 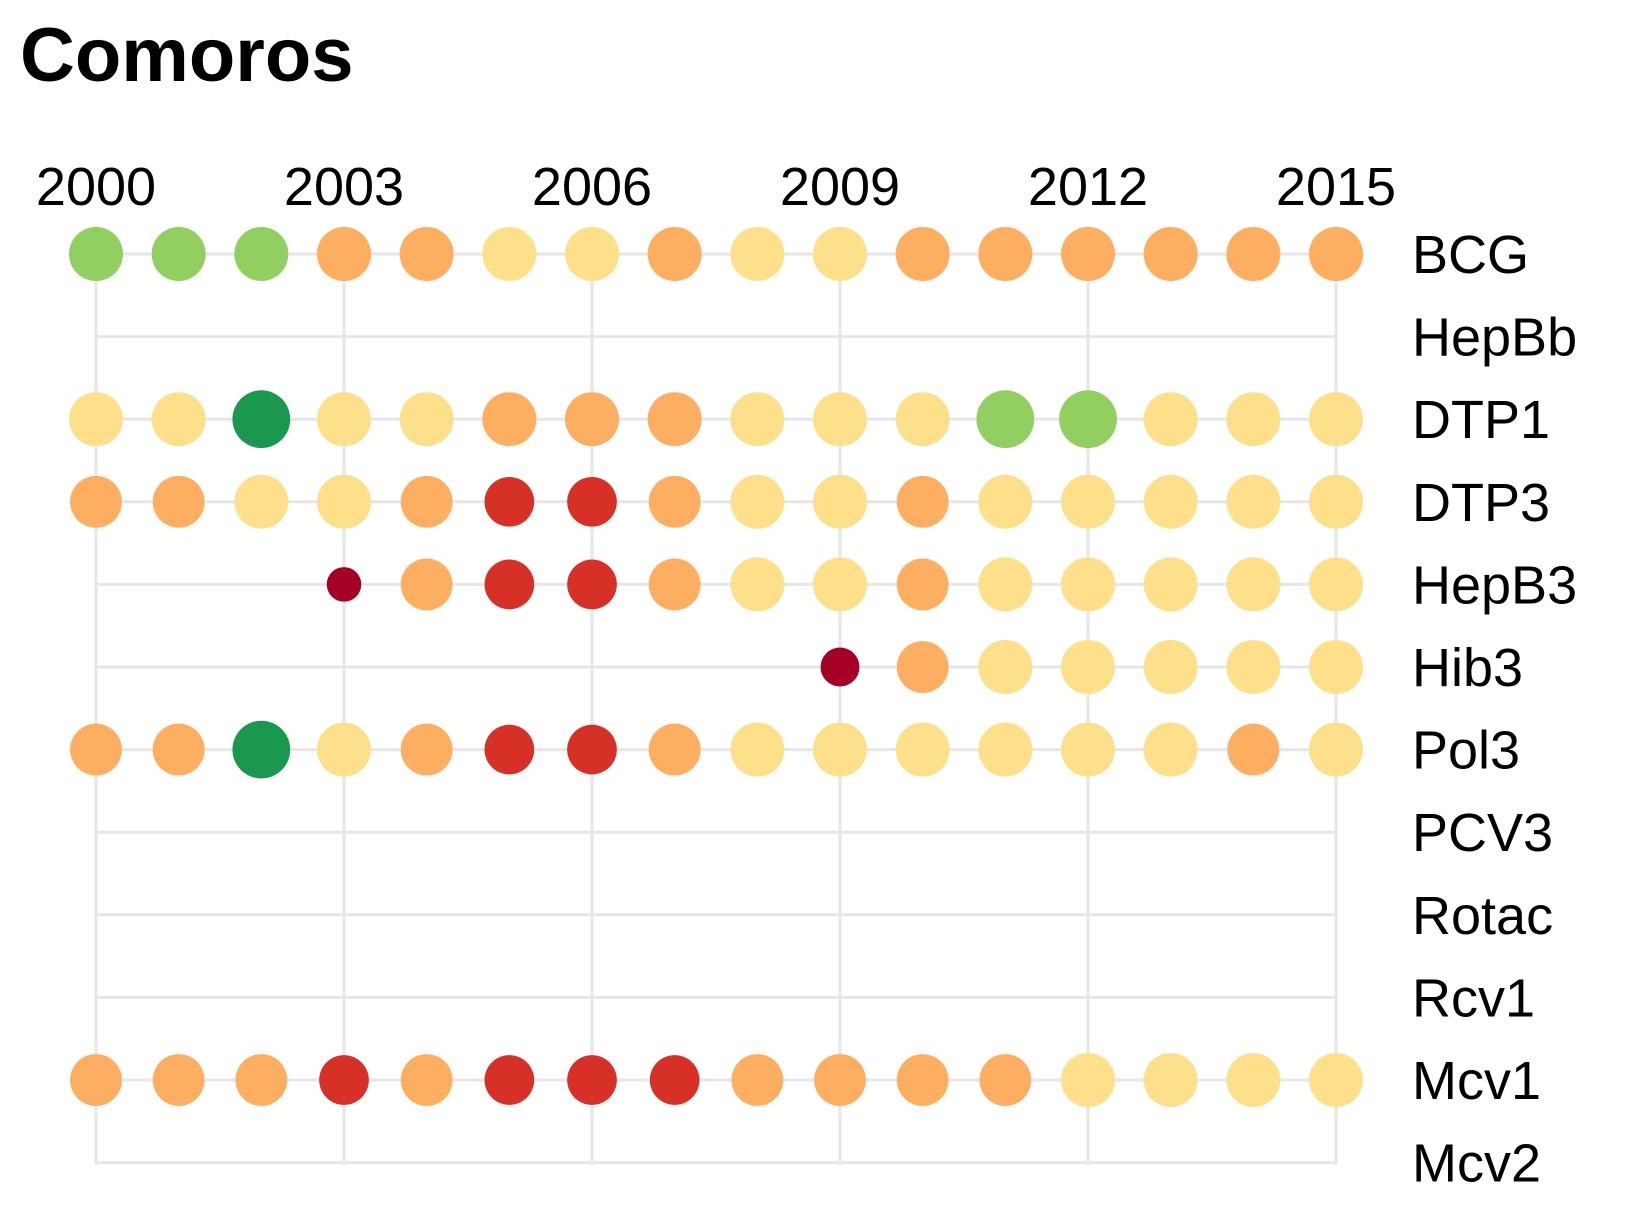 What do you see at coordinates (1170, 667) in the screenshot?
I see `dot-hib3-2013` at bounding box center [1170, 667].